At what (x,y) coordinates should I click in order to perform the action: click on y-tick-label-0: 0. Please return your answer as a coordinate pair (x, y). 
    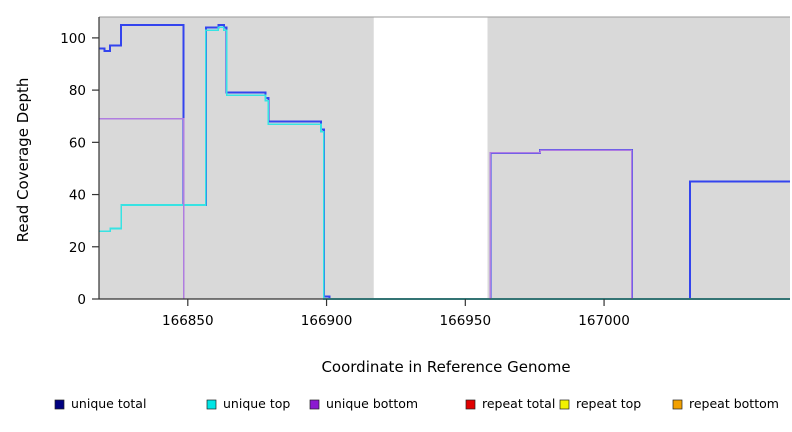
    Looking at the image, I should click on (81, 300).